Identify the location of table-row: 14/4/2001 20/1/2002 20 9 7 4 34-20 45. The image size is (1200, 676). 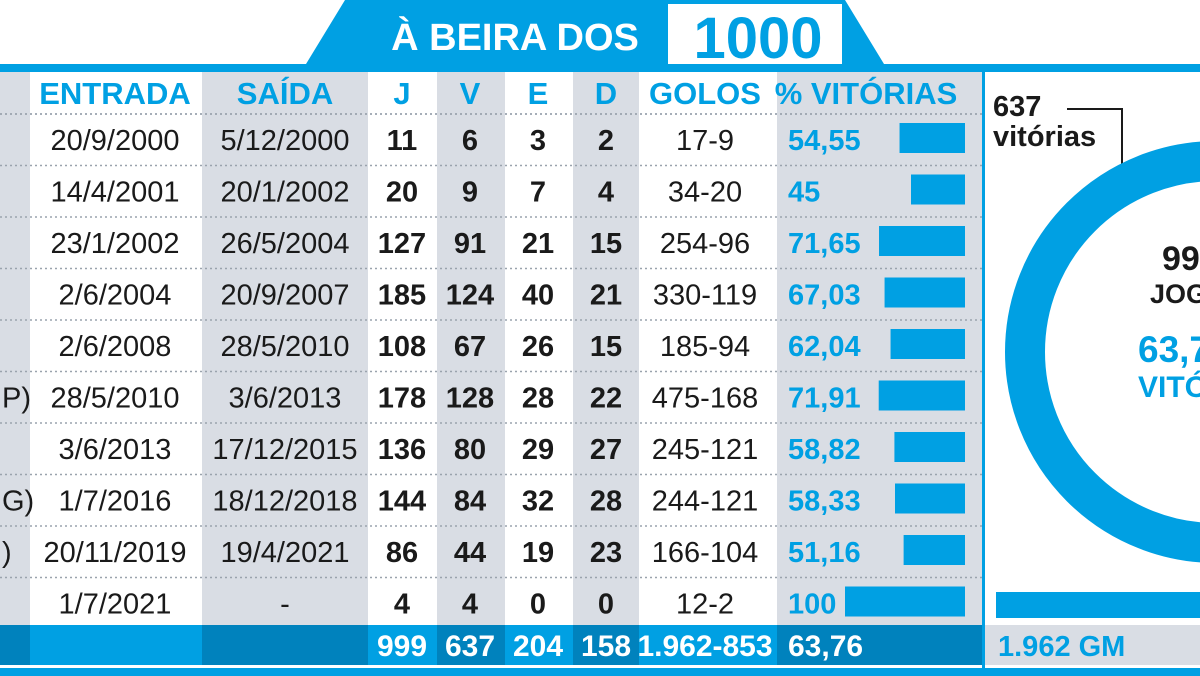
(491, 186).